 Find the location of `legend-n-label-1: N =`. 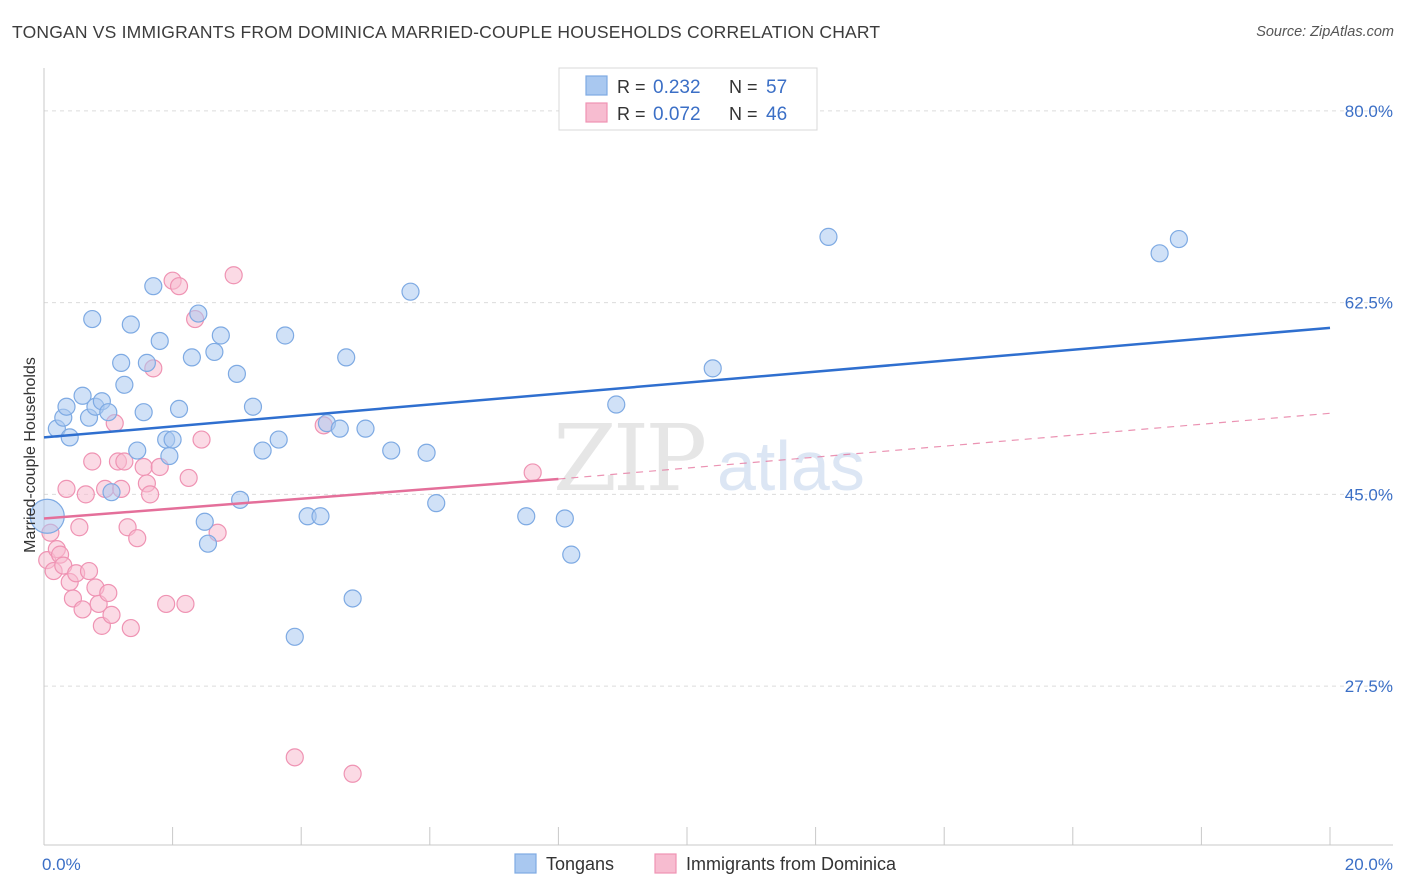

legend-n-label-1: N = is located at coordinates (743, 87).